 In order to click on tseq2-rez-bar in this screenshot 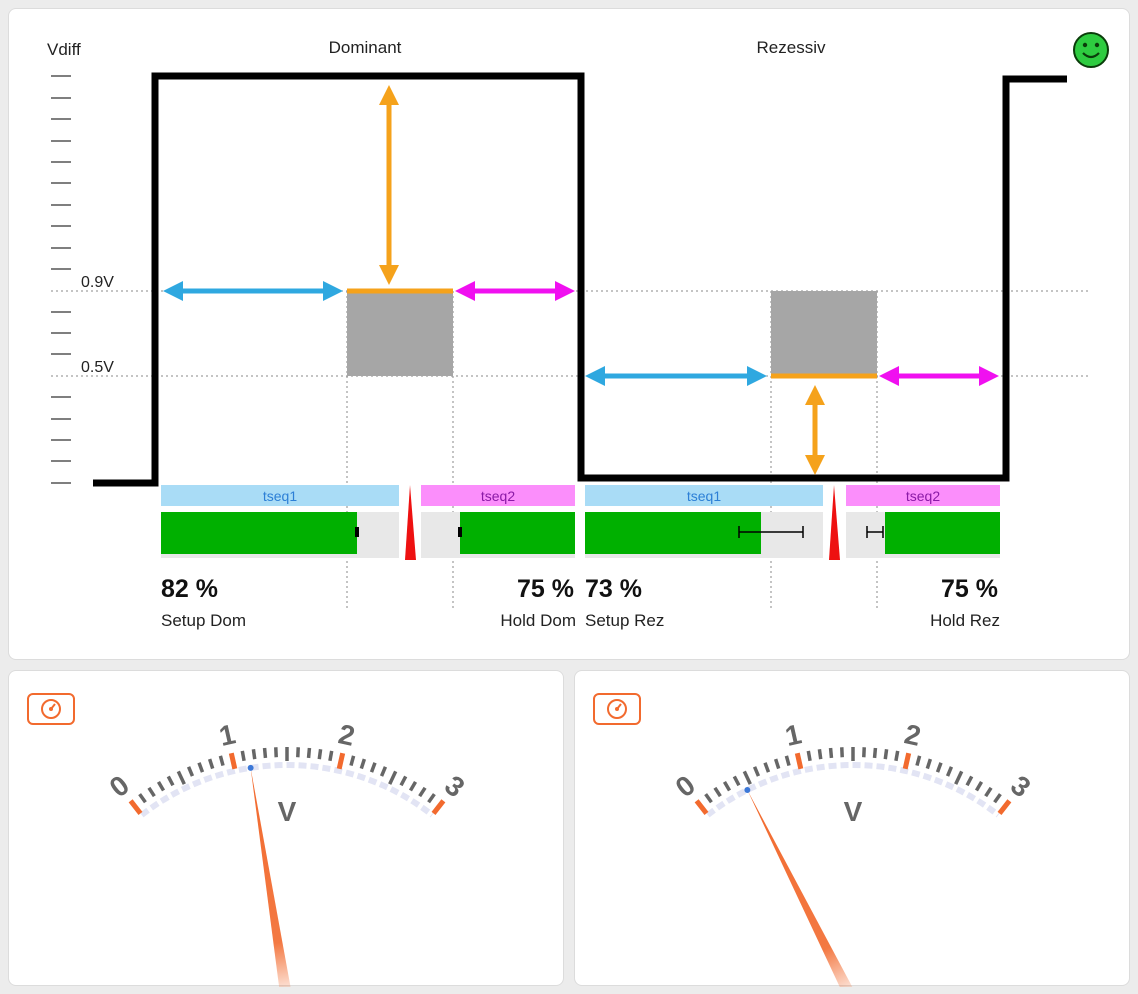, I will do `click(923, 495)`.